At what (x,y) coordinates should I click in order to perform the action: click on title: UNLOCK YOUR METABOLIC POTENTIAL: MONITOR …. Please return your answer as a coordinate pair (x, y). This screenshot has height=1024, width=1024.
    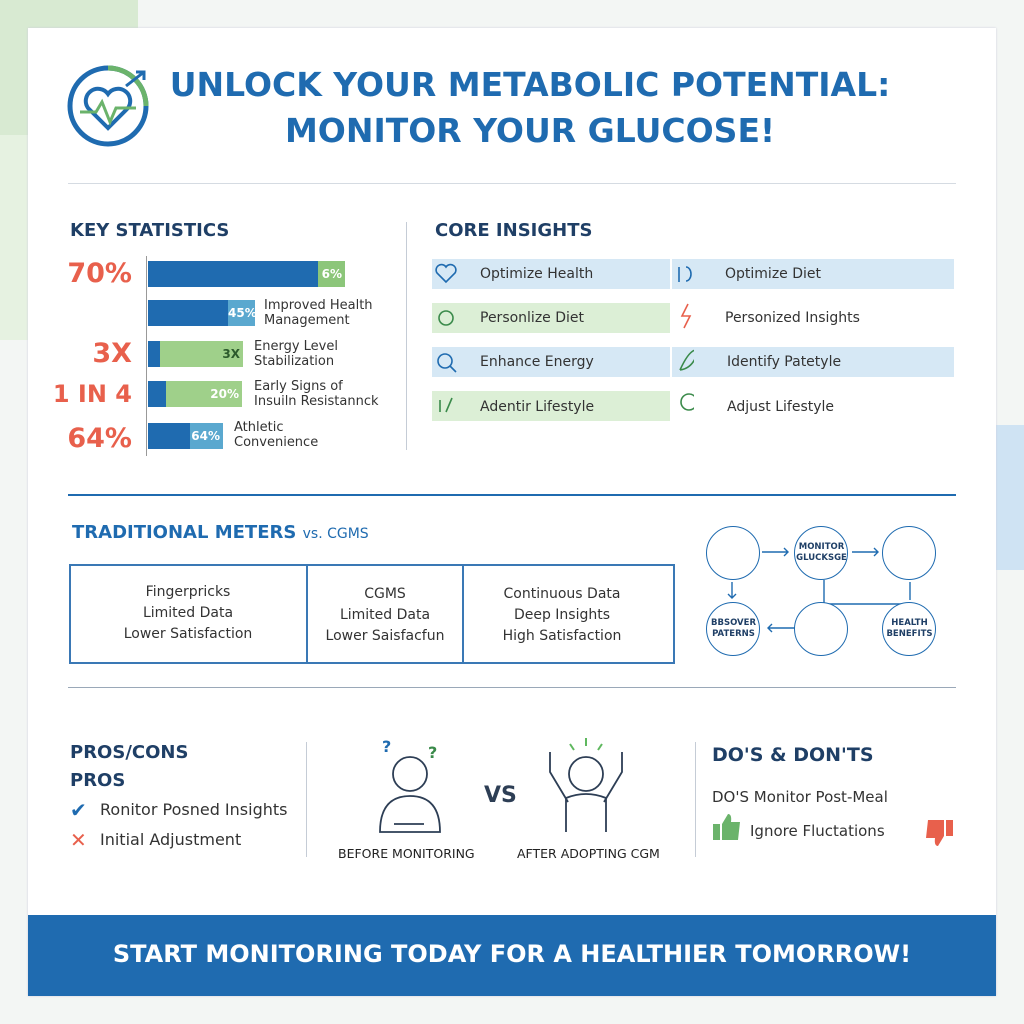
    Looking at the image, I should click on (530, 108).